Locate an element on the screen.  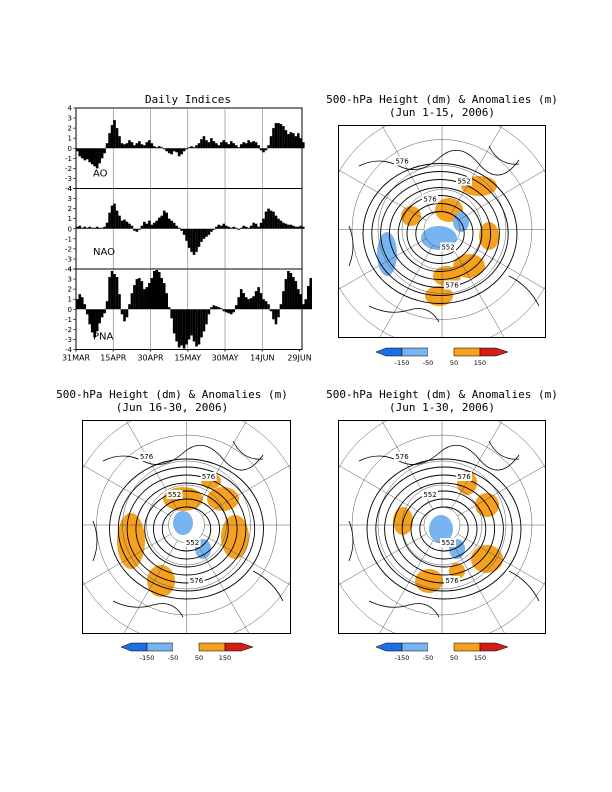
colorbar-pos is located at coordinates (467, 352).